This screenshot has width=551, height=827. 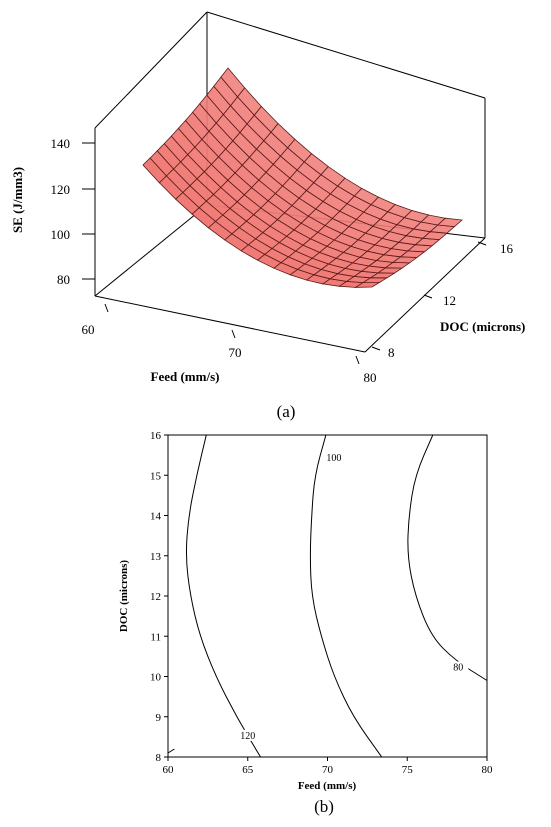 I want to click on contour-level-label: 120, so click(x=247, y=736).